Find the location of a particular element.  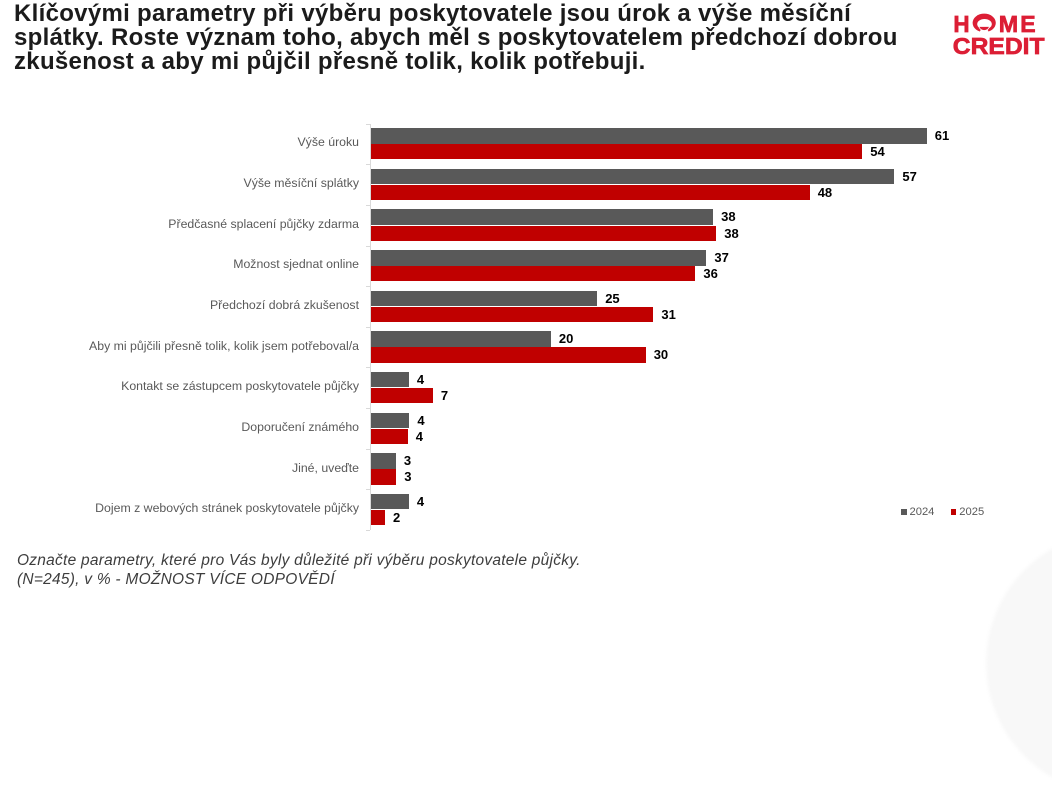

svg-text: E is located at coordinates (1027, 24).